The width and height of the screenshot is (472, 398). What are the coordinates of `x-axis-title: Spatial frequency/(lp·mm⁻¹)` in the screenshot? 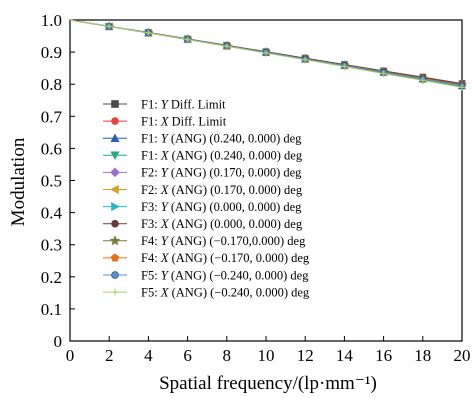 It's located at (268, 383).